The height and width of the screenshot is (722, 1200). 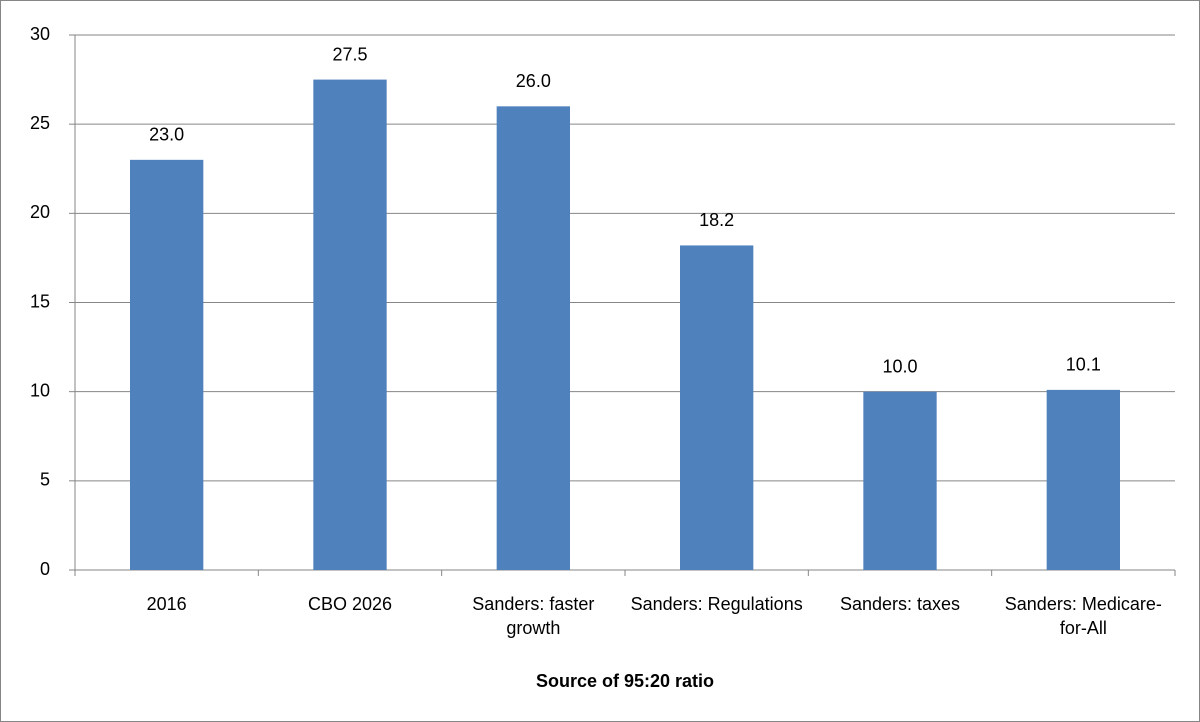 I want to click on y-tick-label: 10, so click(x=40, y=390).